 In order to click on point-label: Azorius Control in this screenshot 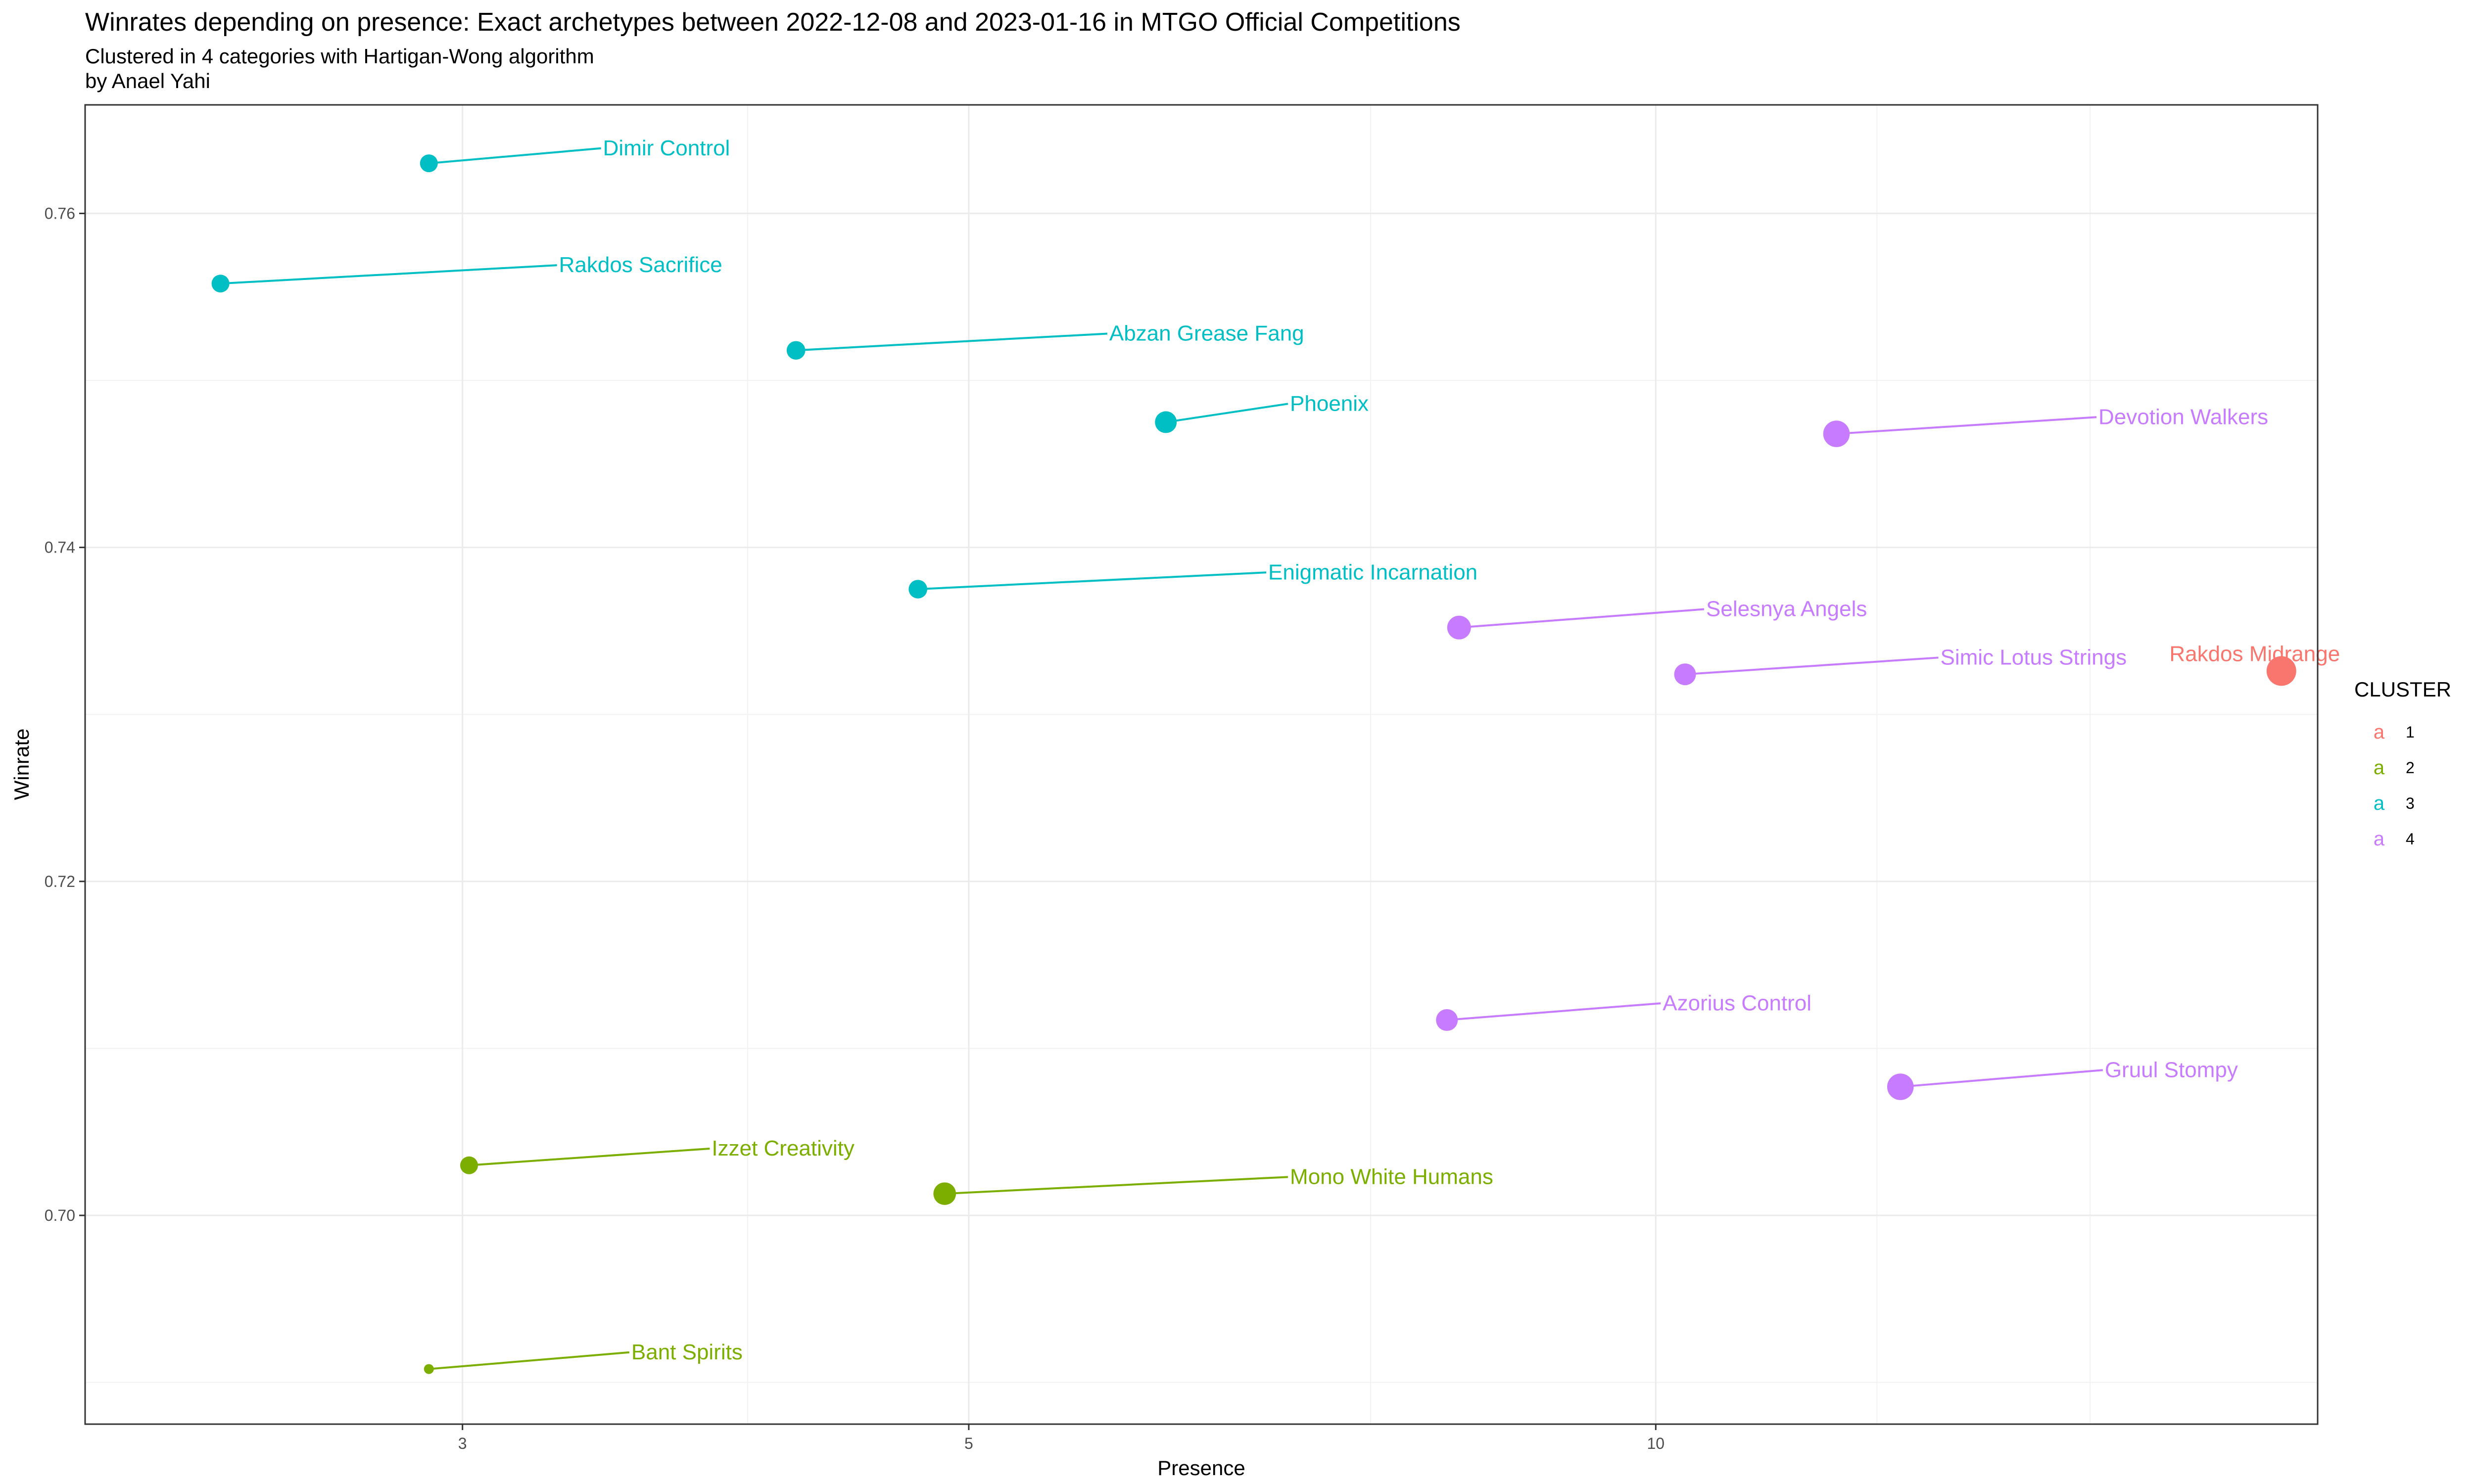, I will do `click(1737, 1003)`.